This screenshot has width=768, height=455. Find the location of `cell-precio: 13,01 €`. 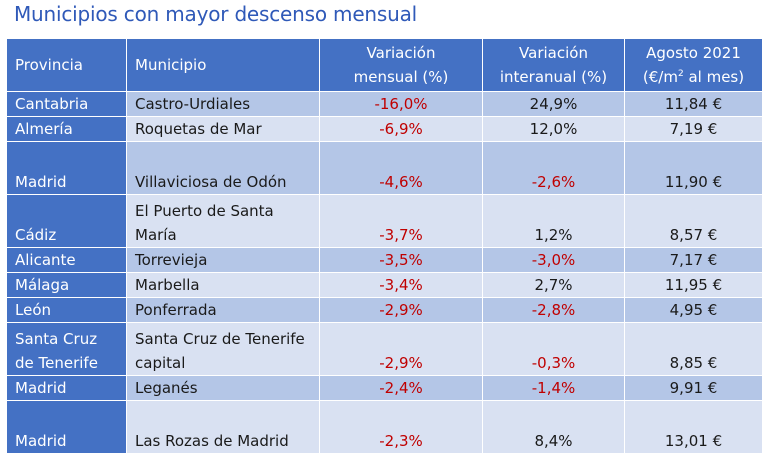

cell-precio: 13,01 € is located at coordinates (693, 427).